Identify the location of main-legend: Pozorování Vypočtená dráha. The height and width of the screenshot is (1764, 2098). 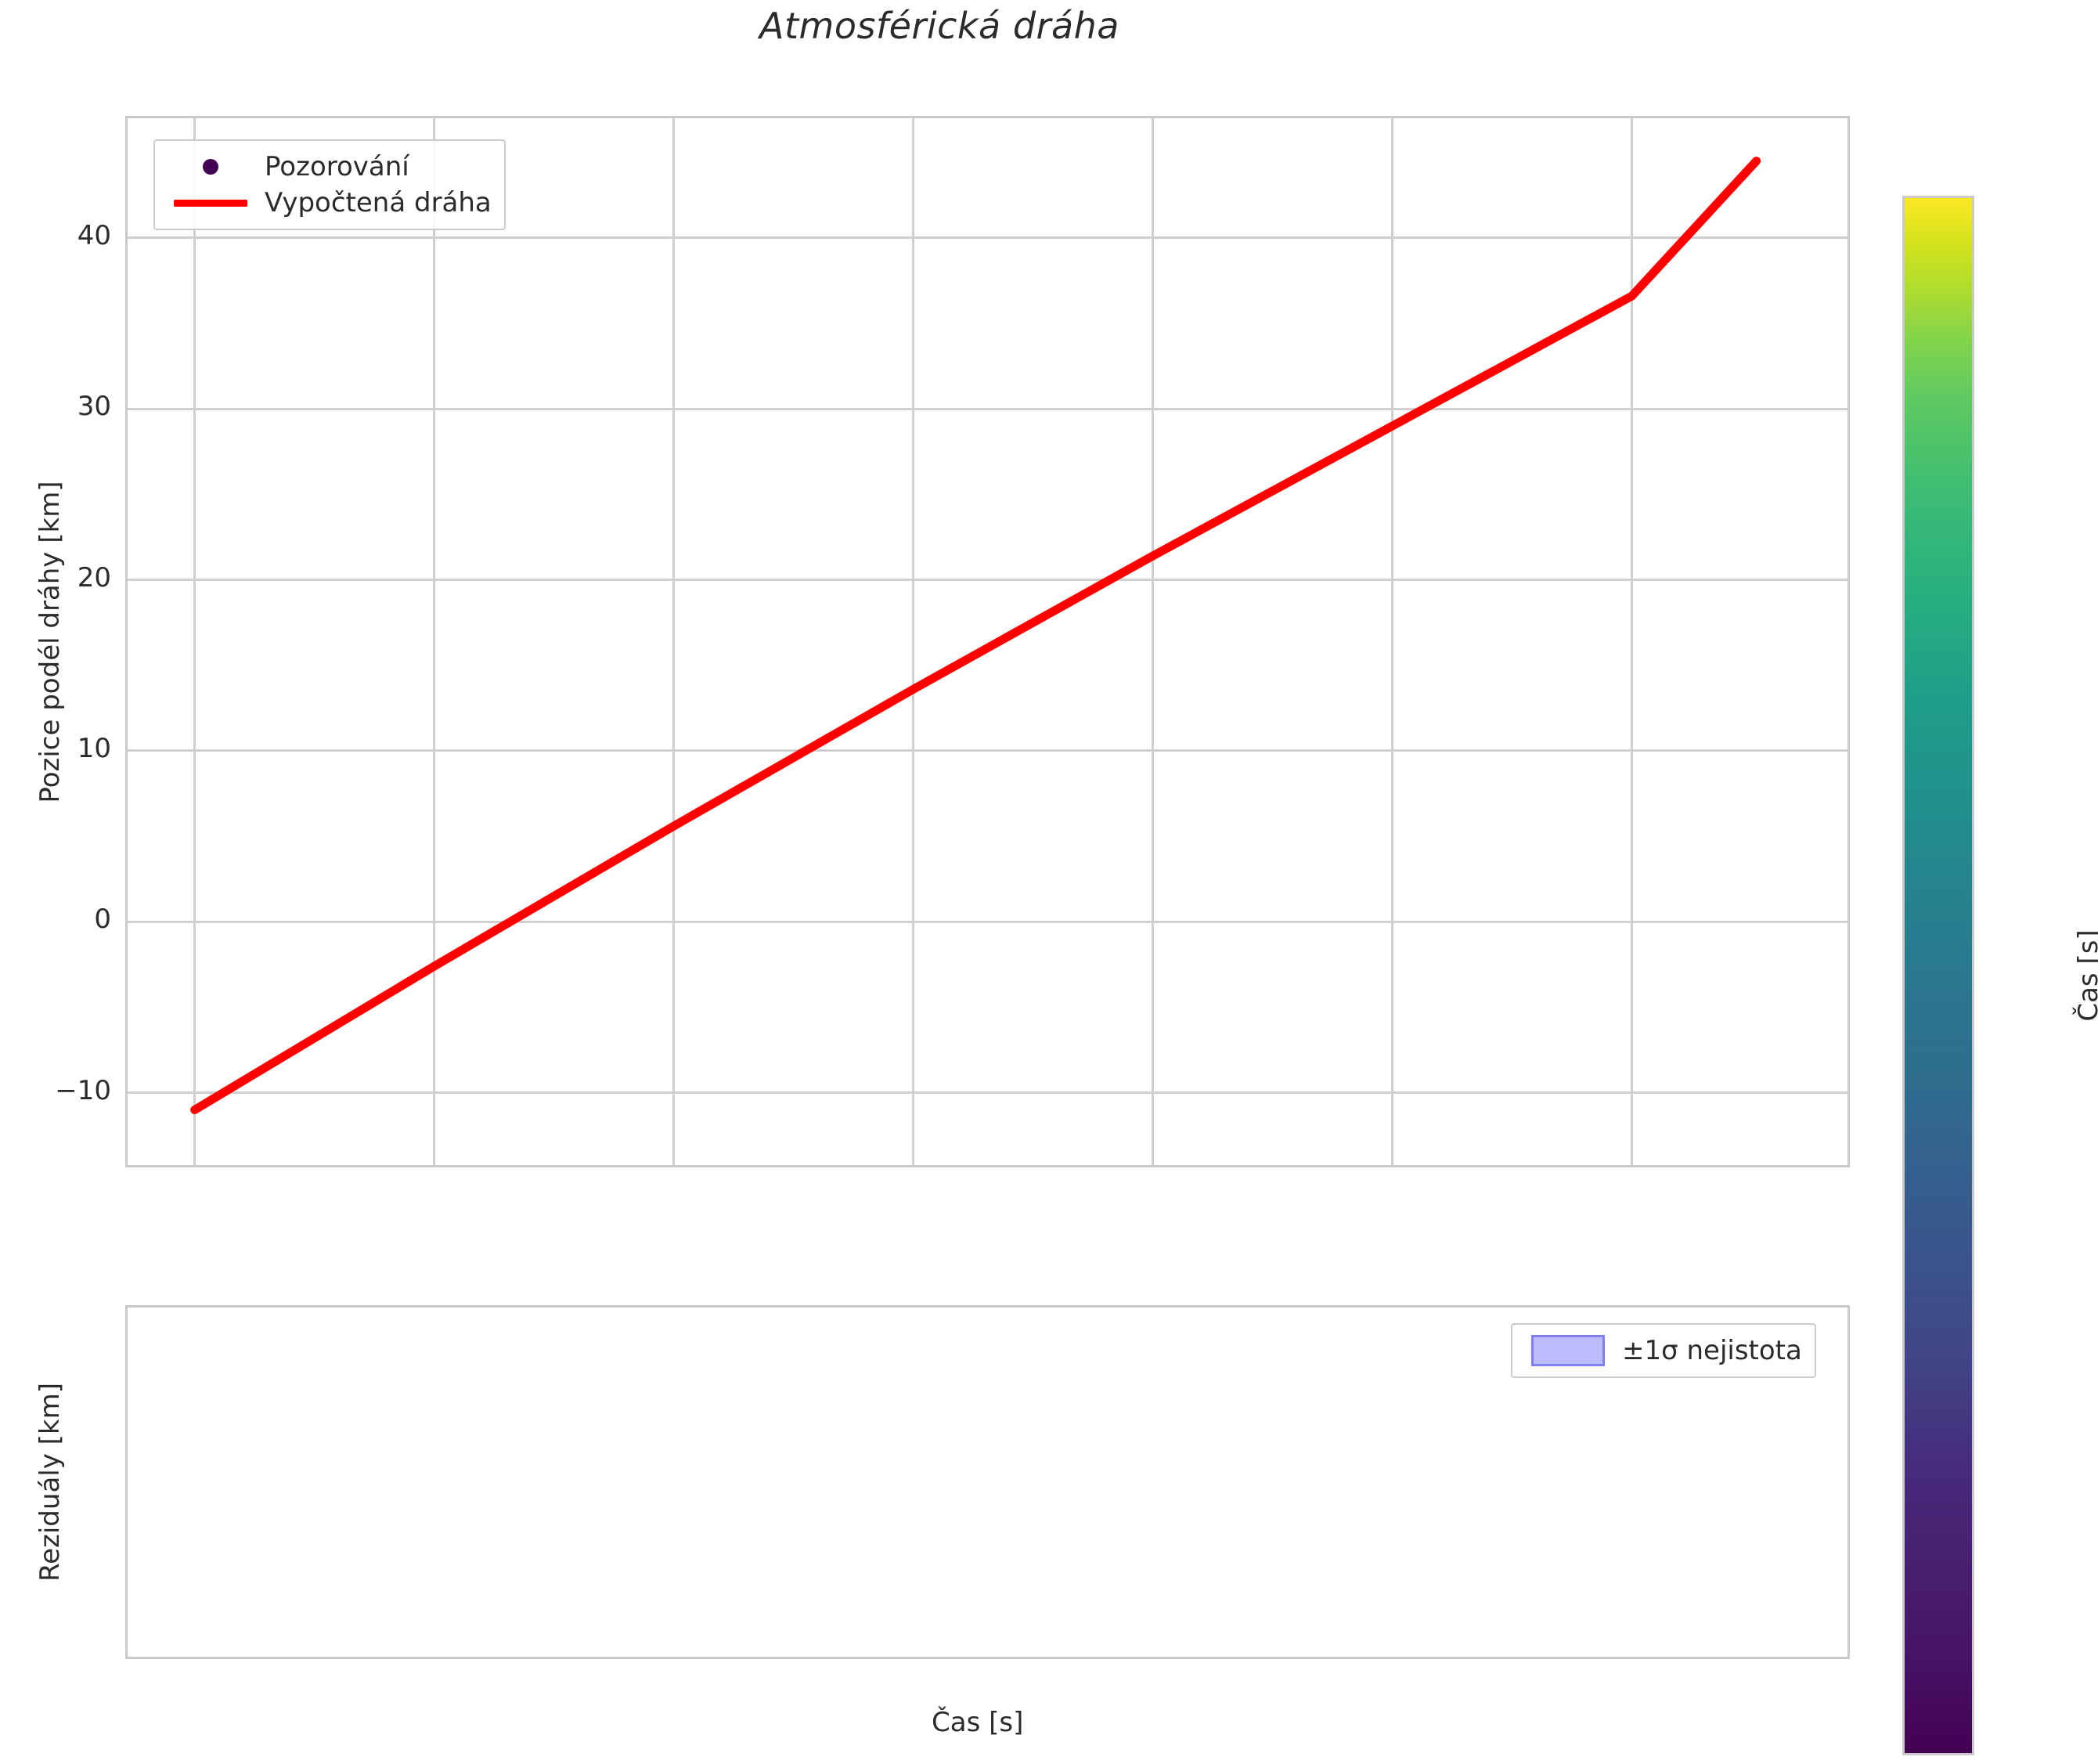
(329, 184).